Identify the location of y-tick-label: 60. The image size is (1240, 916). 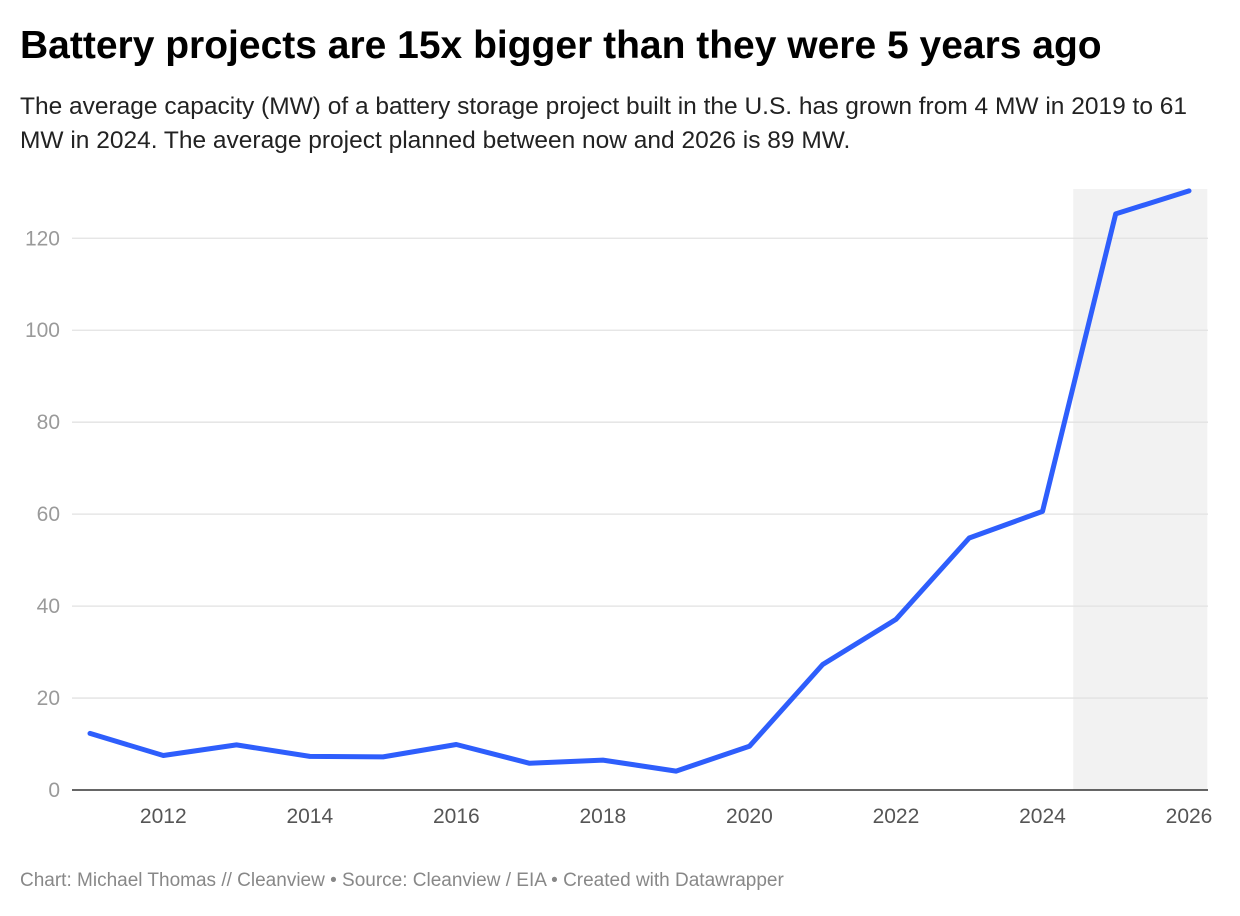
(48, 514).